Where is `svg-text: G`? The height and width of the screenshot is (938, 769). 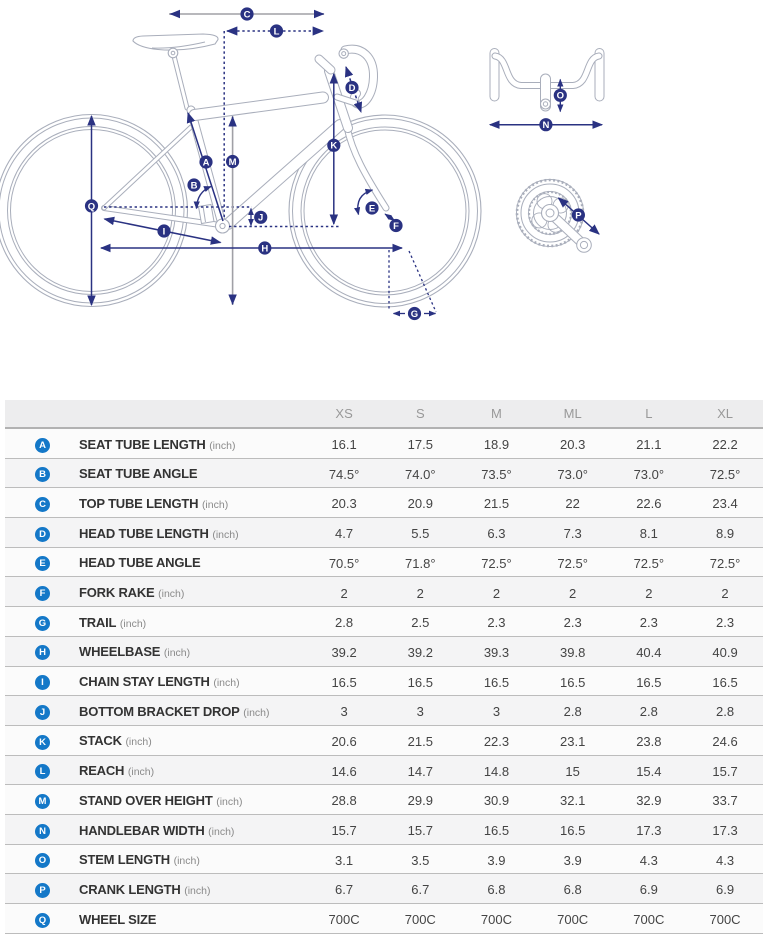 svg-text: G is located at coordinates (414, 314).